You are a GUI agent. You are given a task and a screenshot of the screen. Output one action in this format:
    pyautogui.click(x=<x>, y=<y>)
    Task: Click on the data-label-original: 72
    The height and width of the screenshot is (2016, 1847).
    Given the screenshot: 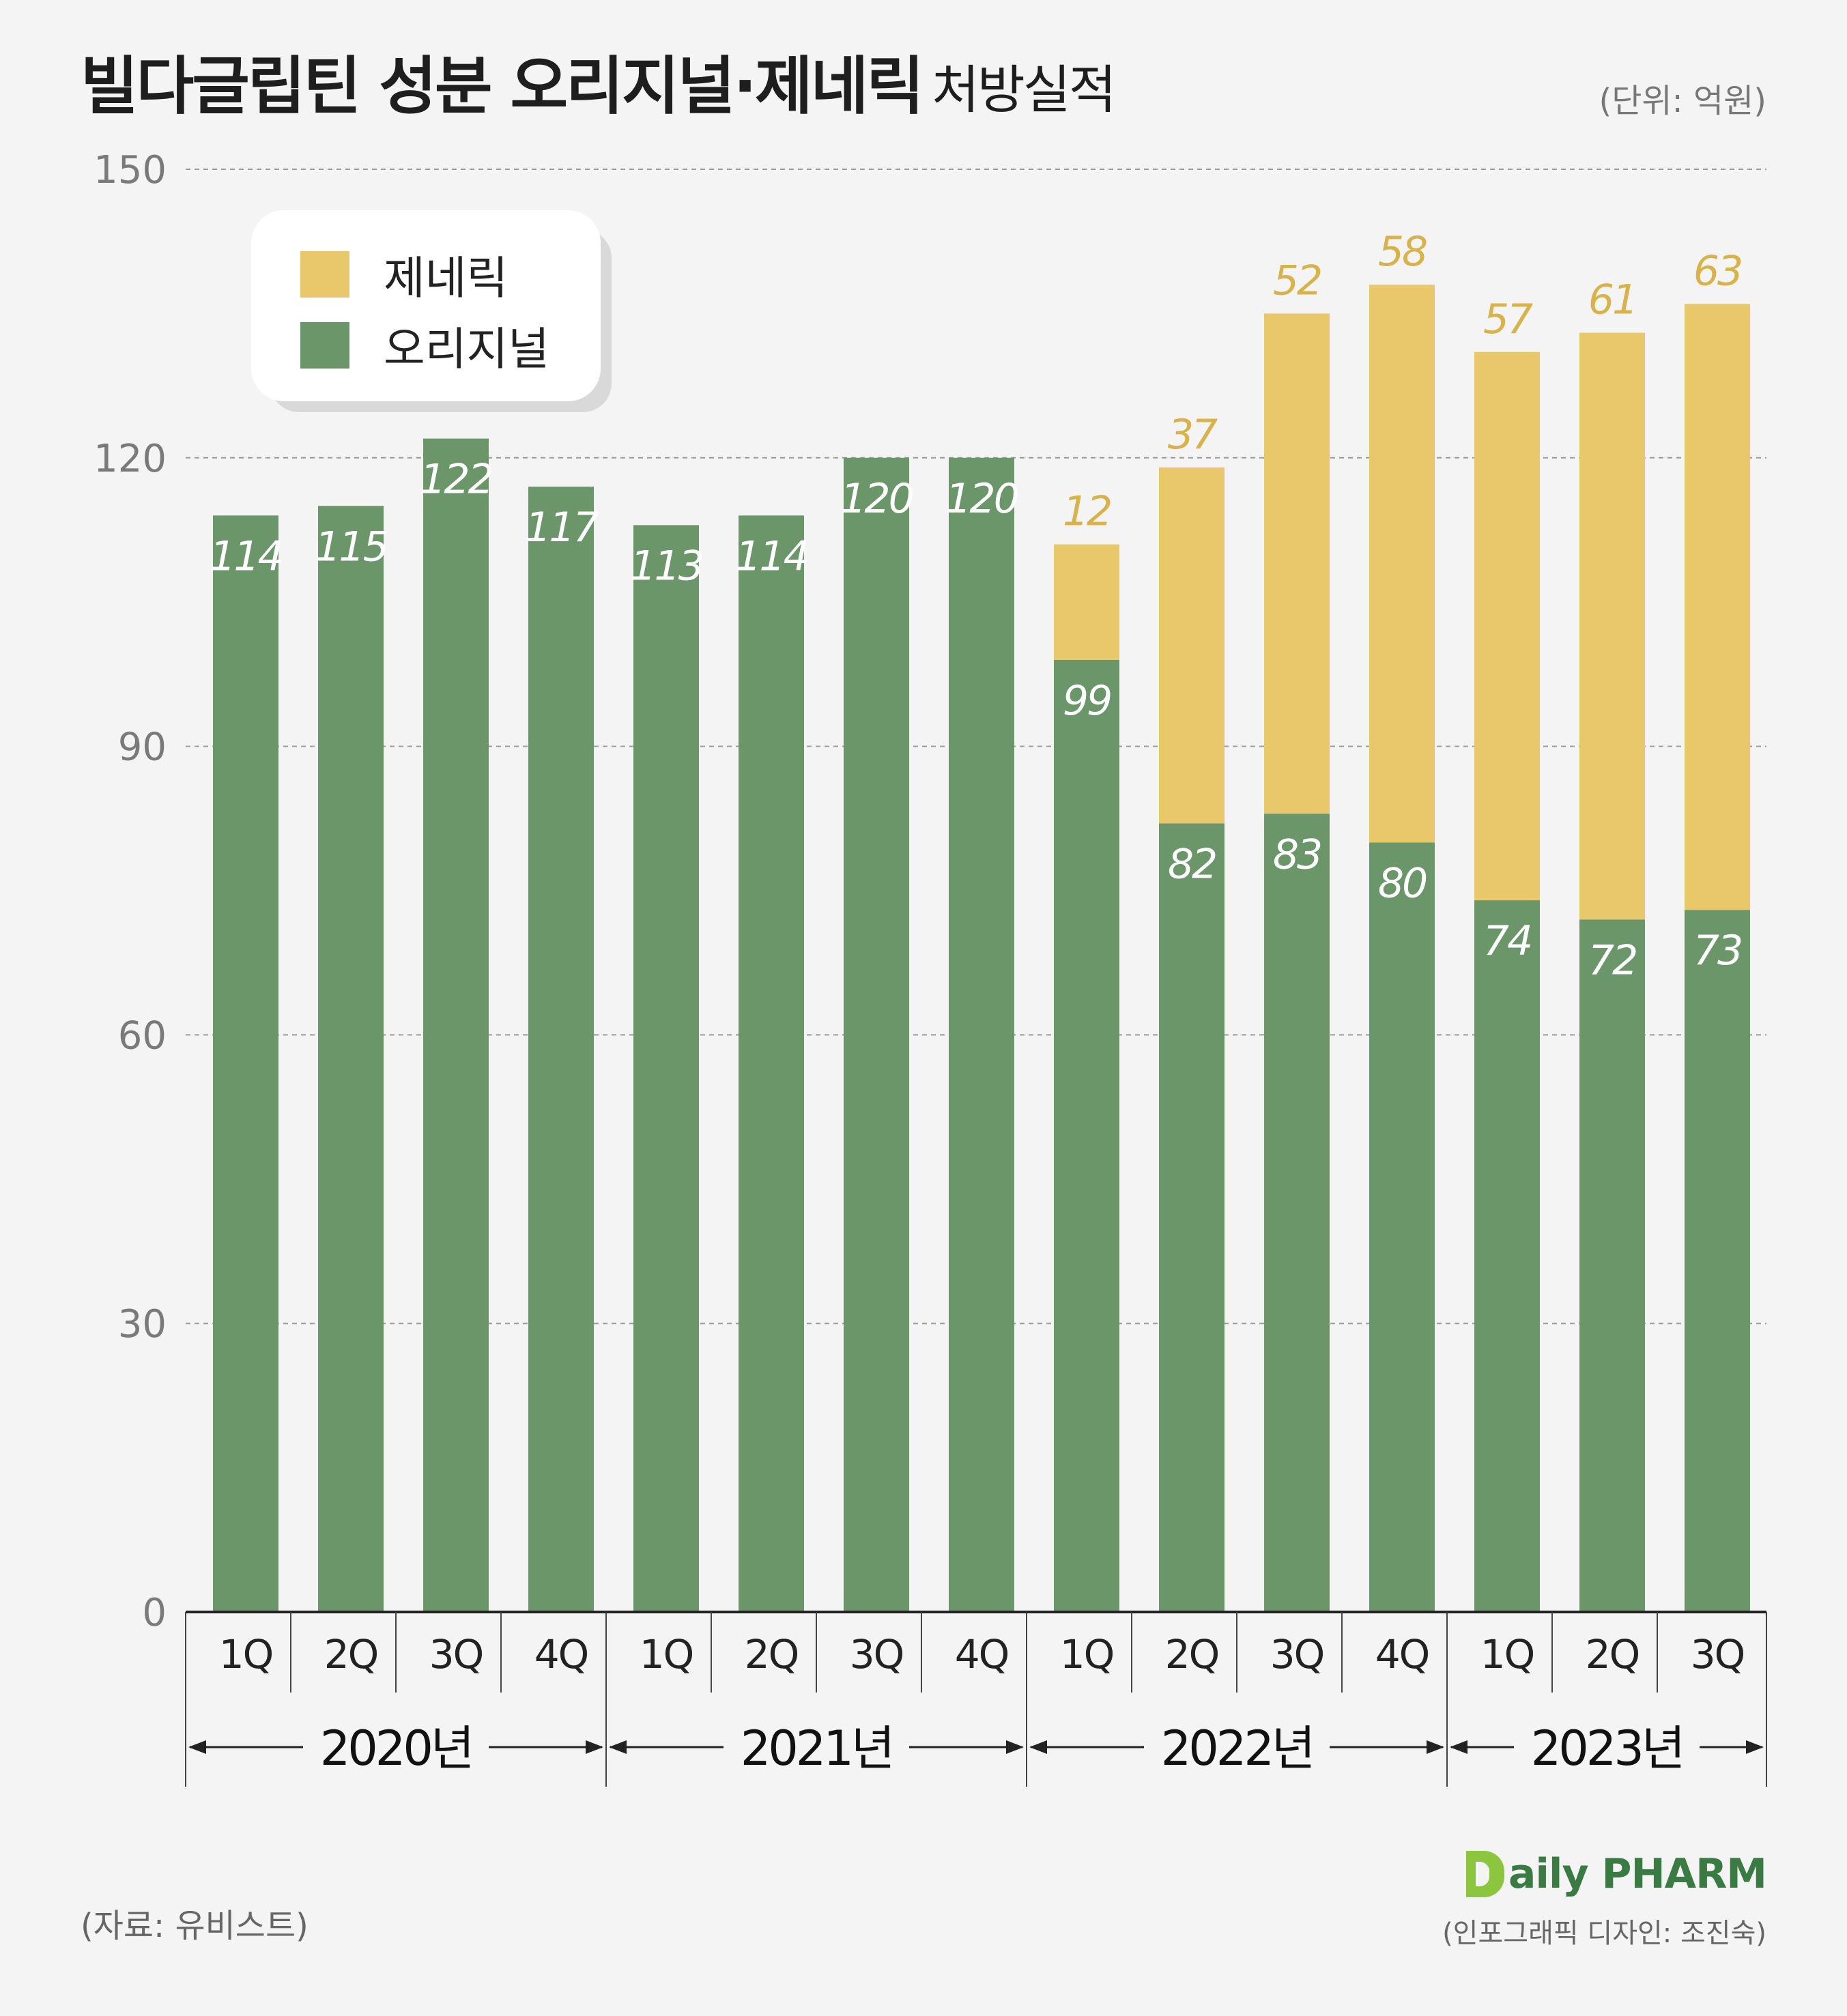 What is the action you would take?
    pyautogui.click(x=1612, y=960)
    